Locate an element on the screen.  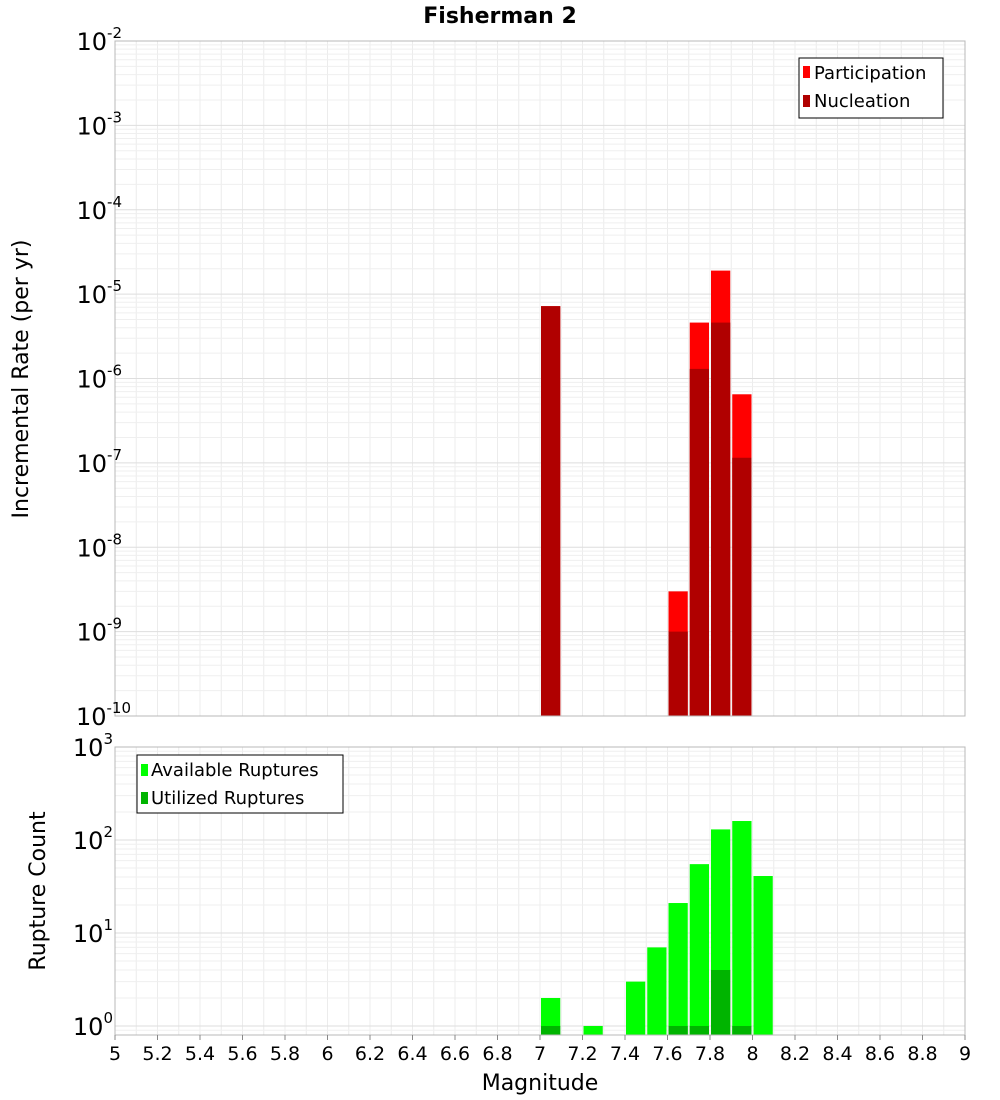
legend-participation-label: Participation is located at coordinates (870, 73).